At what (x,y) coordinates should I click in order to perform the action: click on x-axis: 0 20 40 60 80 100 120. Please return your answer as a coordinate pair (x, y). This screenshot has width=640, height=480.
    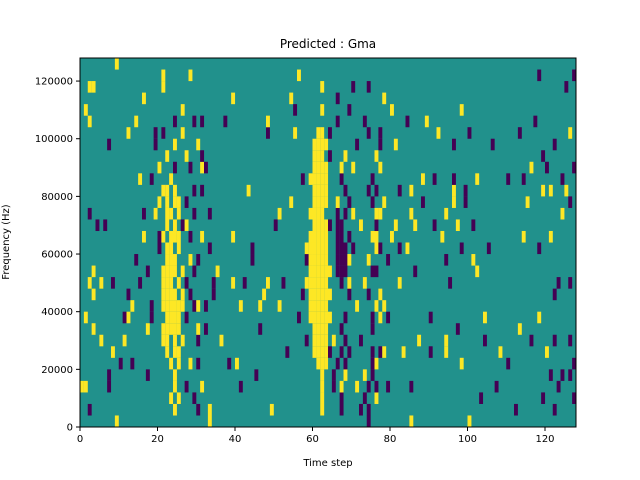
    Looking at the image, I should click on (316, 436).